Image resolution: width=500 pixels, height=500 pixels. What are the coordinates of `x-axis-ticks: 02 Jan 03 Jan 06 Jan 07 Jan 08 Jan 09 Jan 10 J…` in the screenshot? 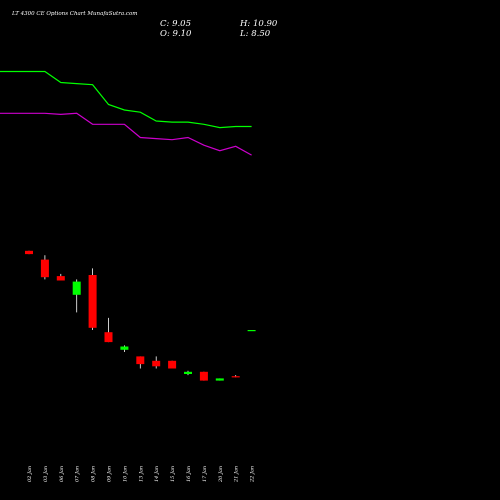 It's located at (141, 474).